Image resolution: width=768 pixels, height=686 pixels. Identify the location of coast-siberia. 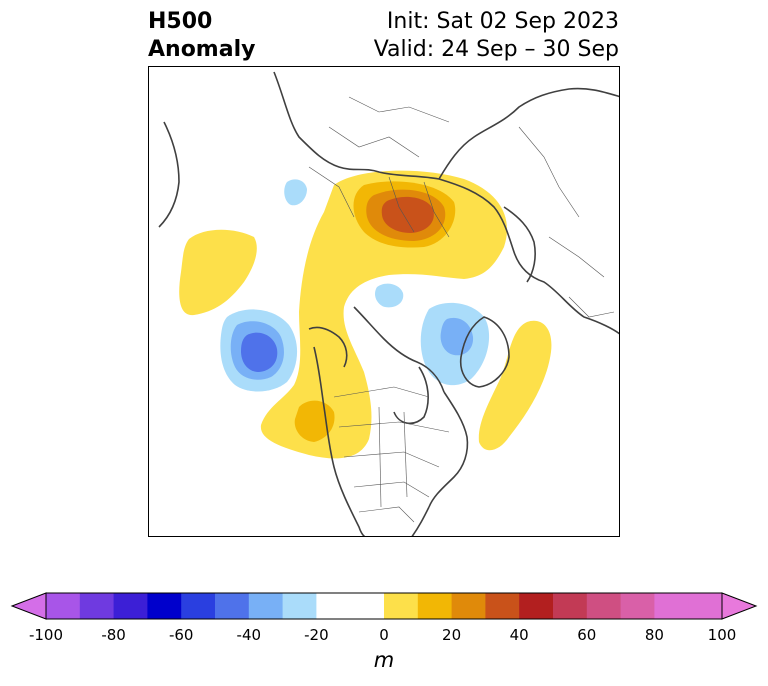
(528, 133).